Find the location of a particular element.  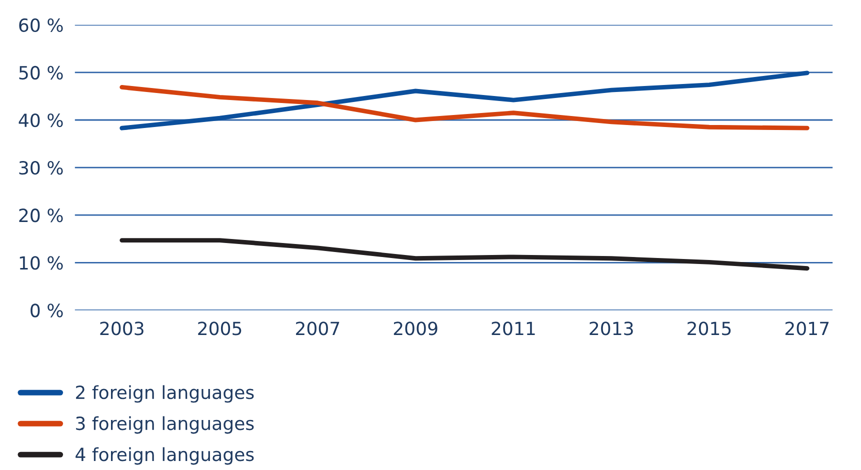

y-tick-label: 20 % is located at coordinates (41, 215).